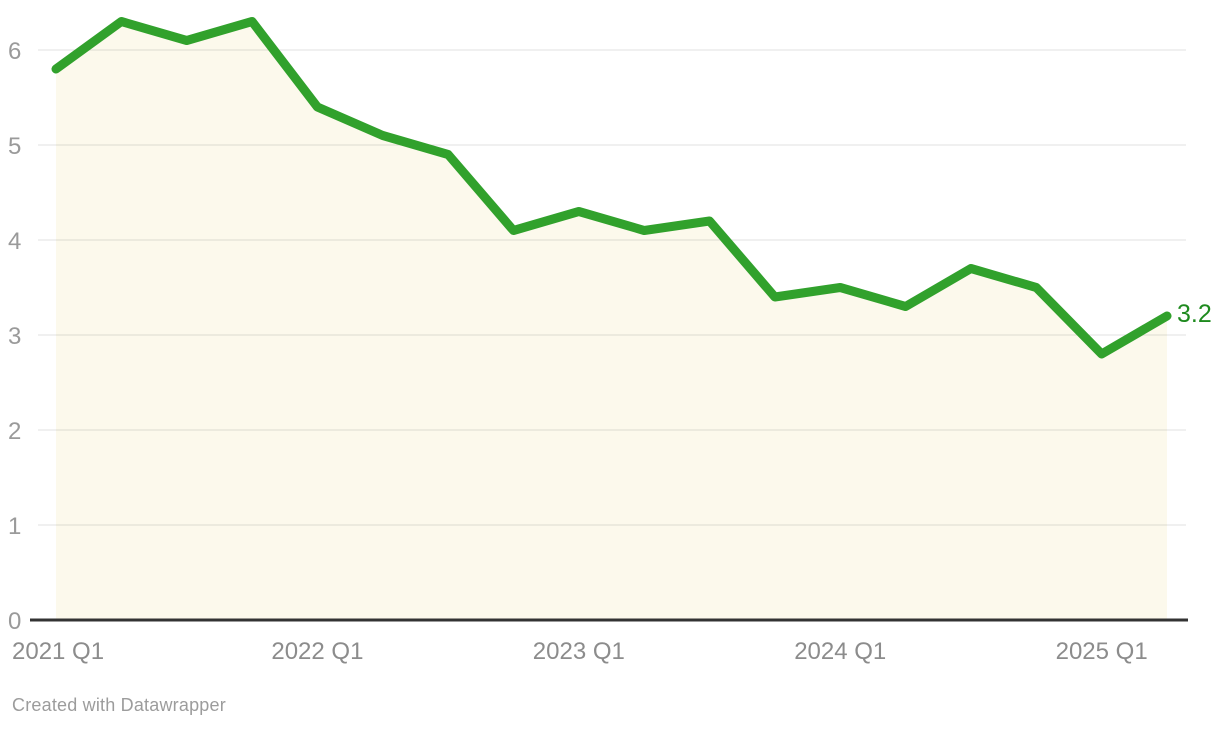 Image resolution: width=1220 pixels, height=730 pixels. I want to click on y-tick-label: 0, so click(14, 621).